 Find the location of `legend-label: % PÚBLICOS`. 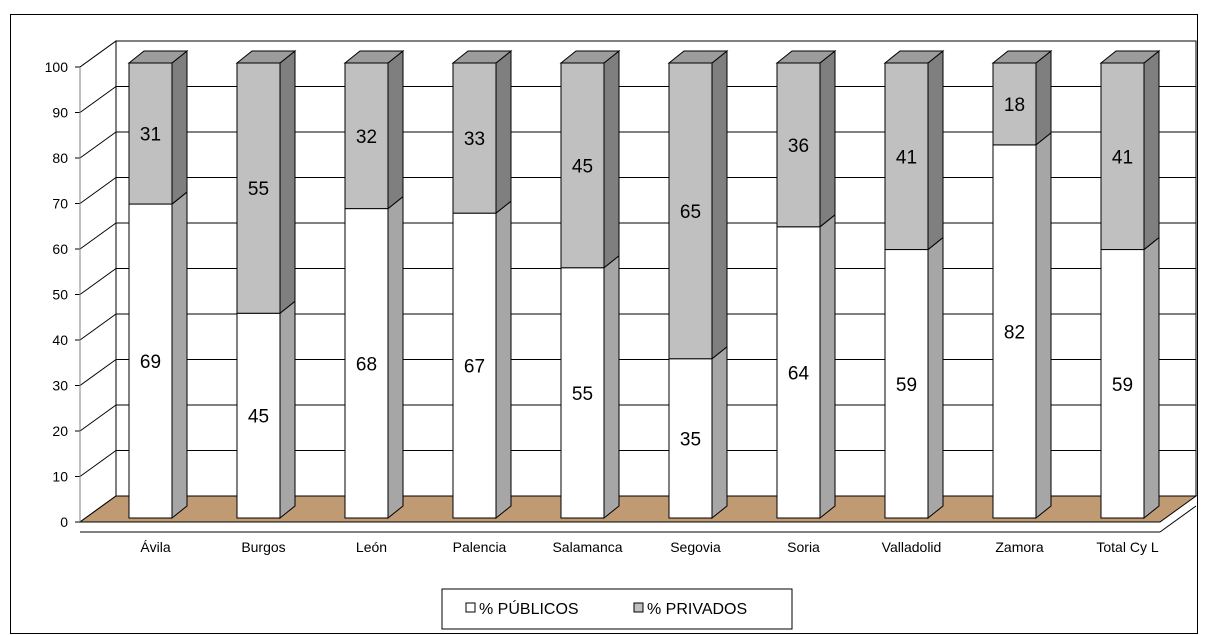

legend-label: % PÚBLICOS is located at coordinates (529, 608).